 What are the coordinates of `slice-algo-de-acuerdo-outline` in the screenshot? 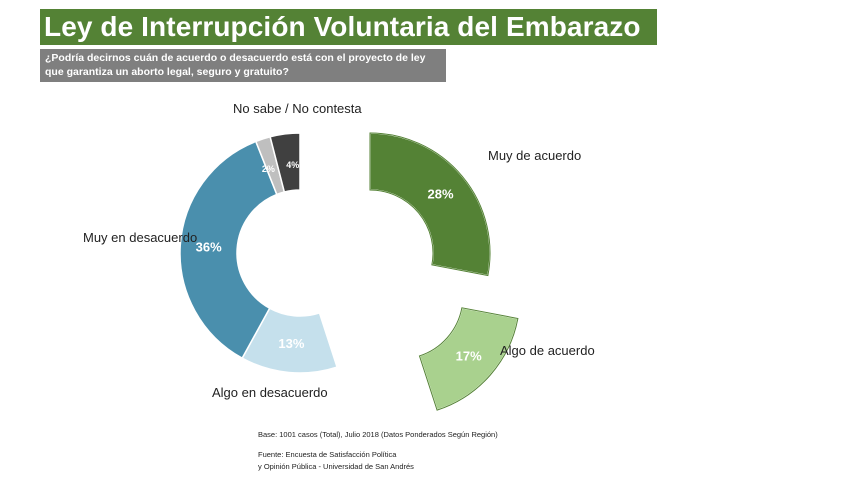 It's located at (468, 359).